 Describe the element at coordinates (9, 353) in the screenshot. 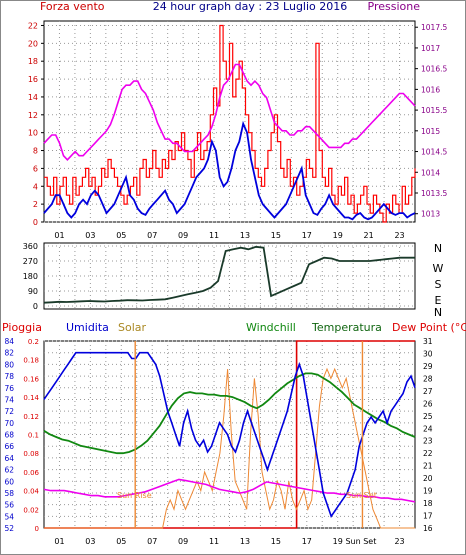

I see `humidity-tick-label: 82` at that location.